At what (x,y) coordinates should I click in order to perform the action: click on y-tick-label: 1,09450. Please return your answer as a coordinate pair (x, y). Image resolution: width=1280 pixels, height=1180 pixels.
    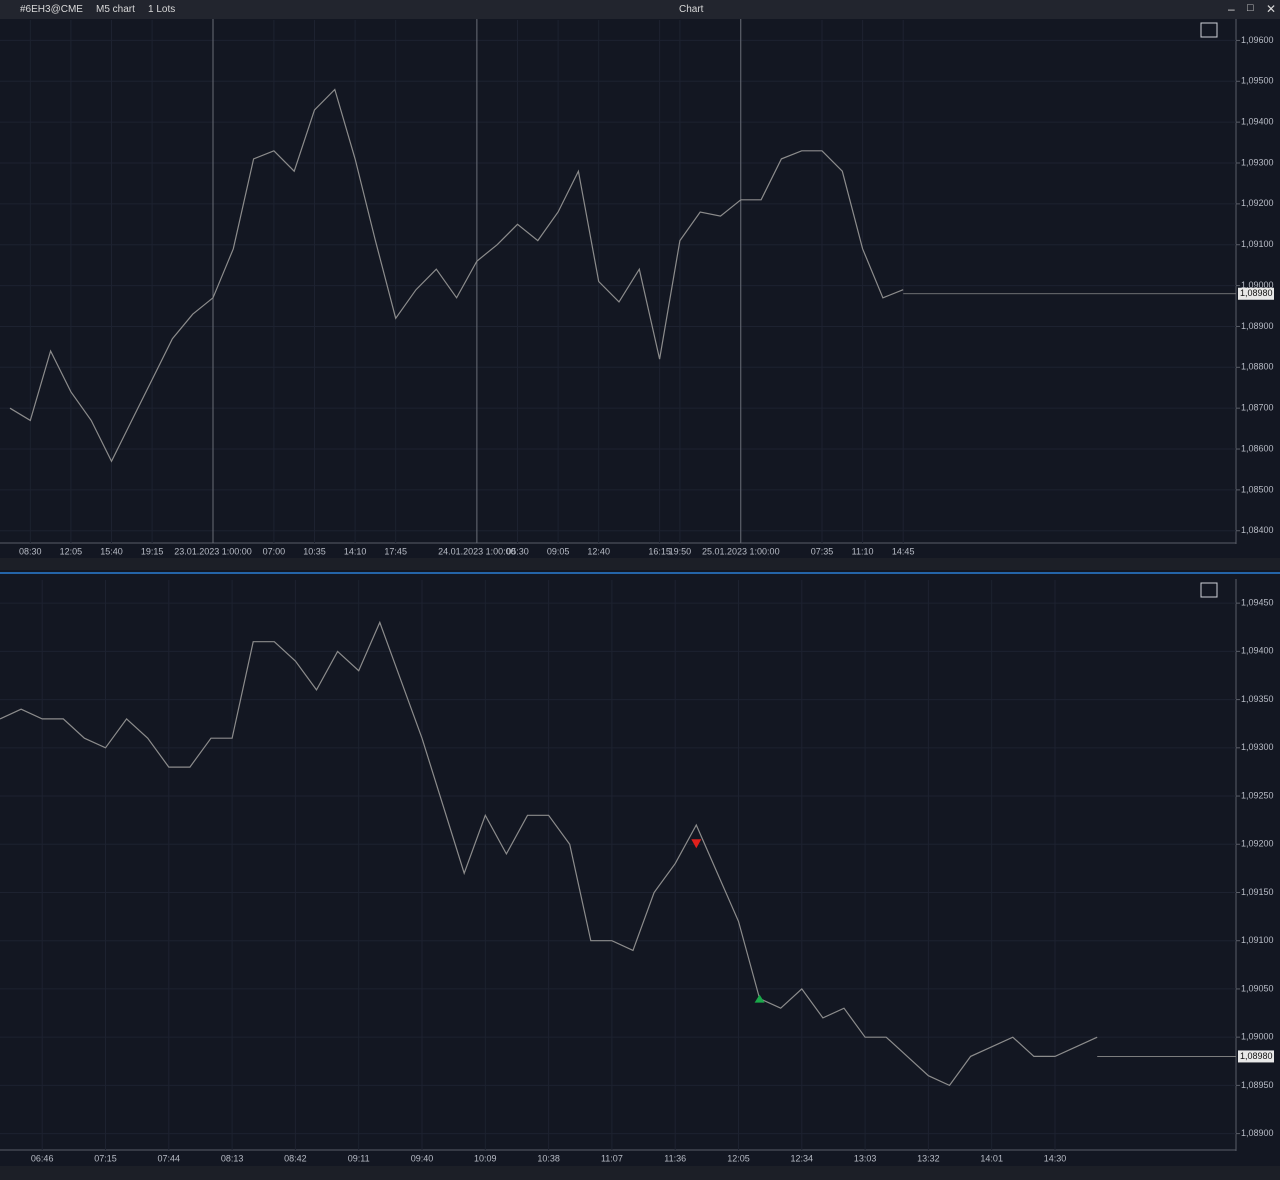
    Looking at the image, I should click on (1257, 603).